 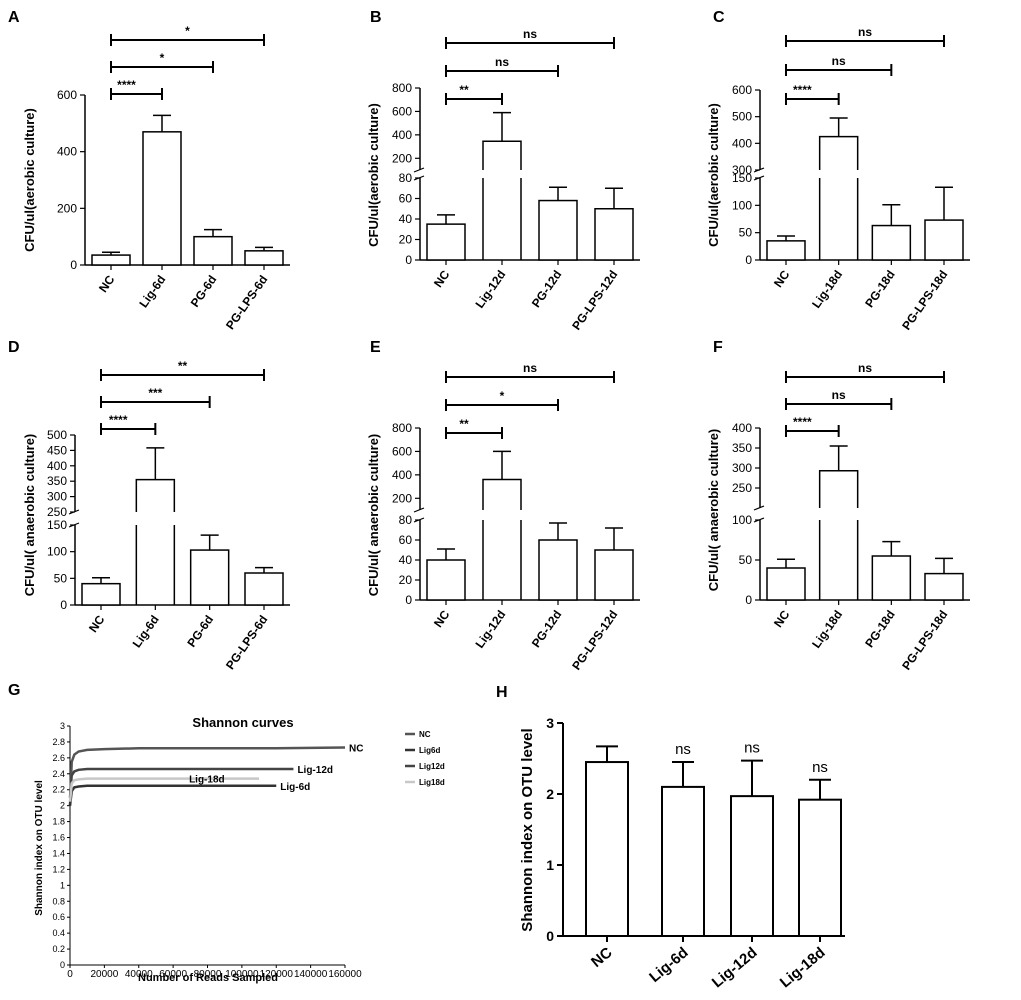 I want to click on x-tick-label: 120000, so click(x=277, y=974).